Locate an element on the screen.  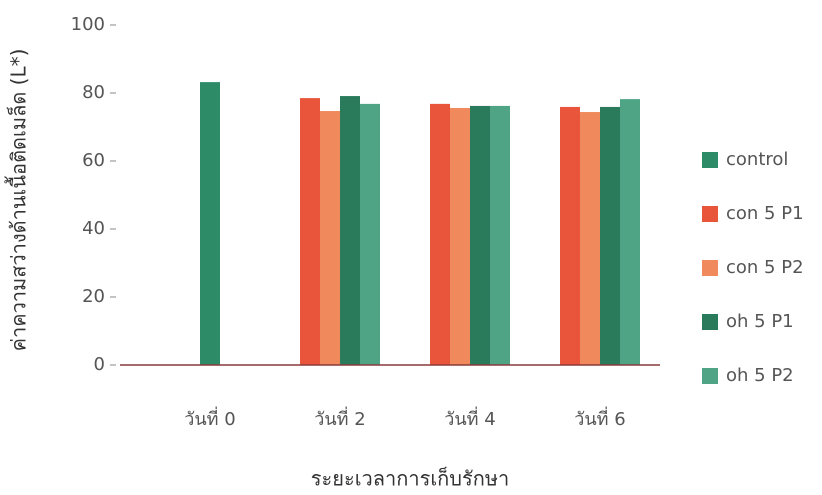
x-tick-label: วันที่ 2 is located at coordinates (339, 418).